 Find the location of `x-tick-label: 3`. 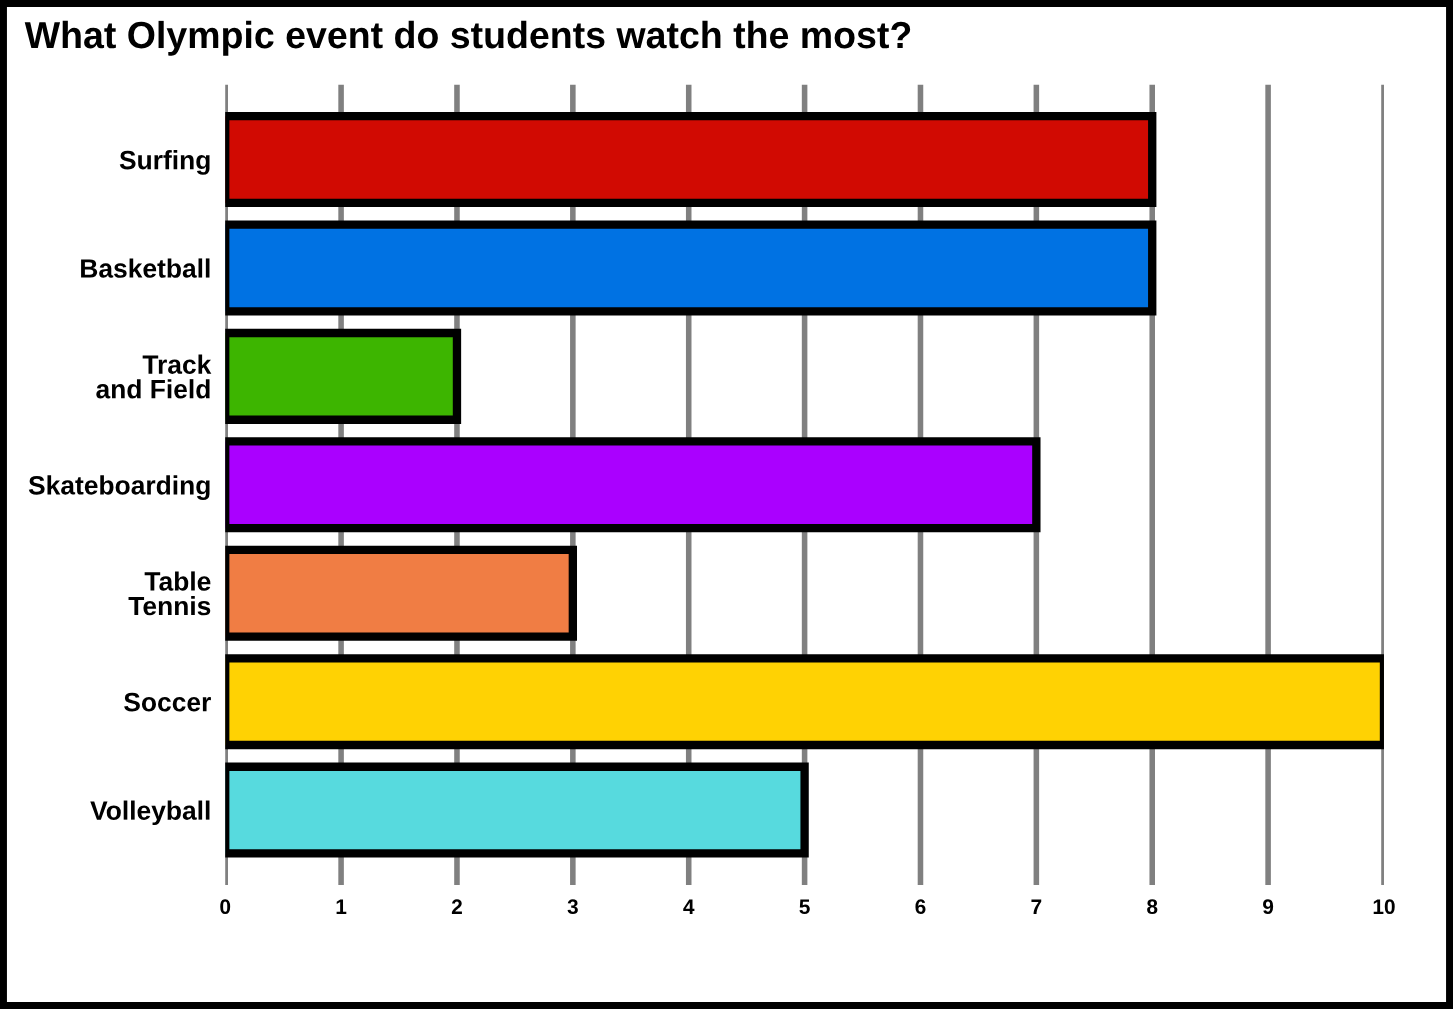

x-tick-label: 3 is located at coordinates (572, 907).